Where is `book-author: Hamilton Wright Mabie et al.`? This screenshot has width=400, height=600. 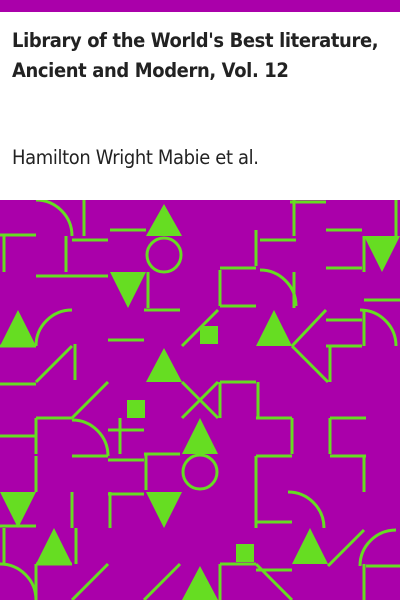
book-author: Hamilton Wright Mabie et al. is located at coordinates (135, 157).